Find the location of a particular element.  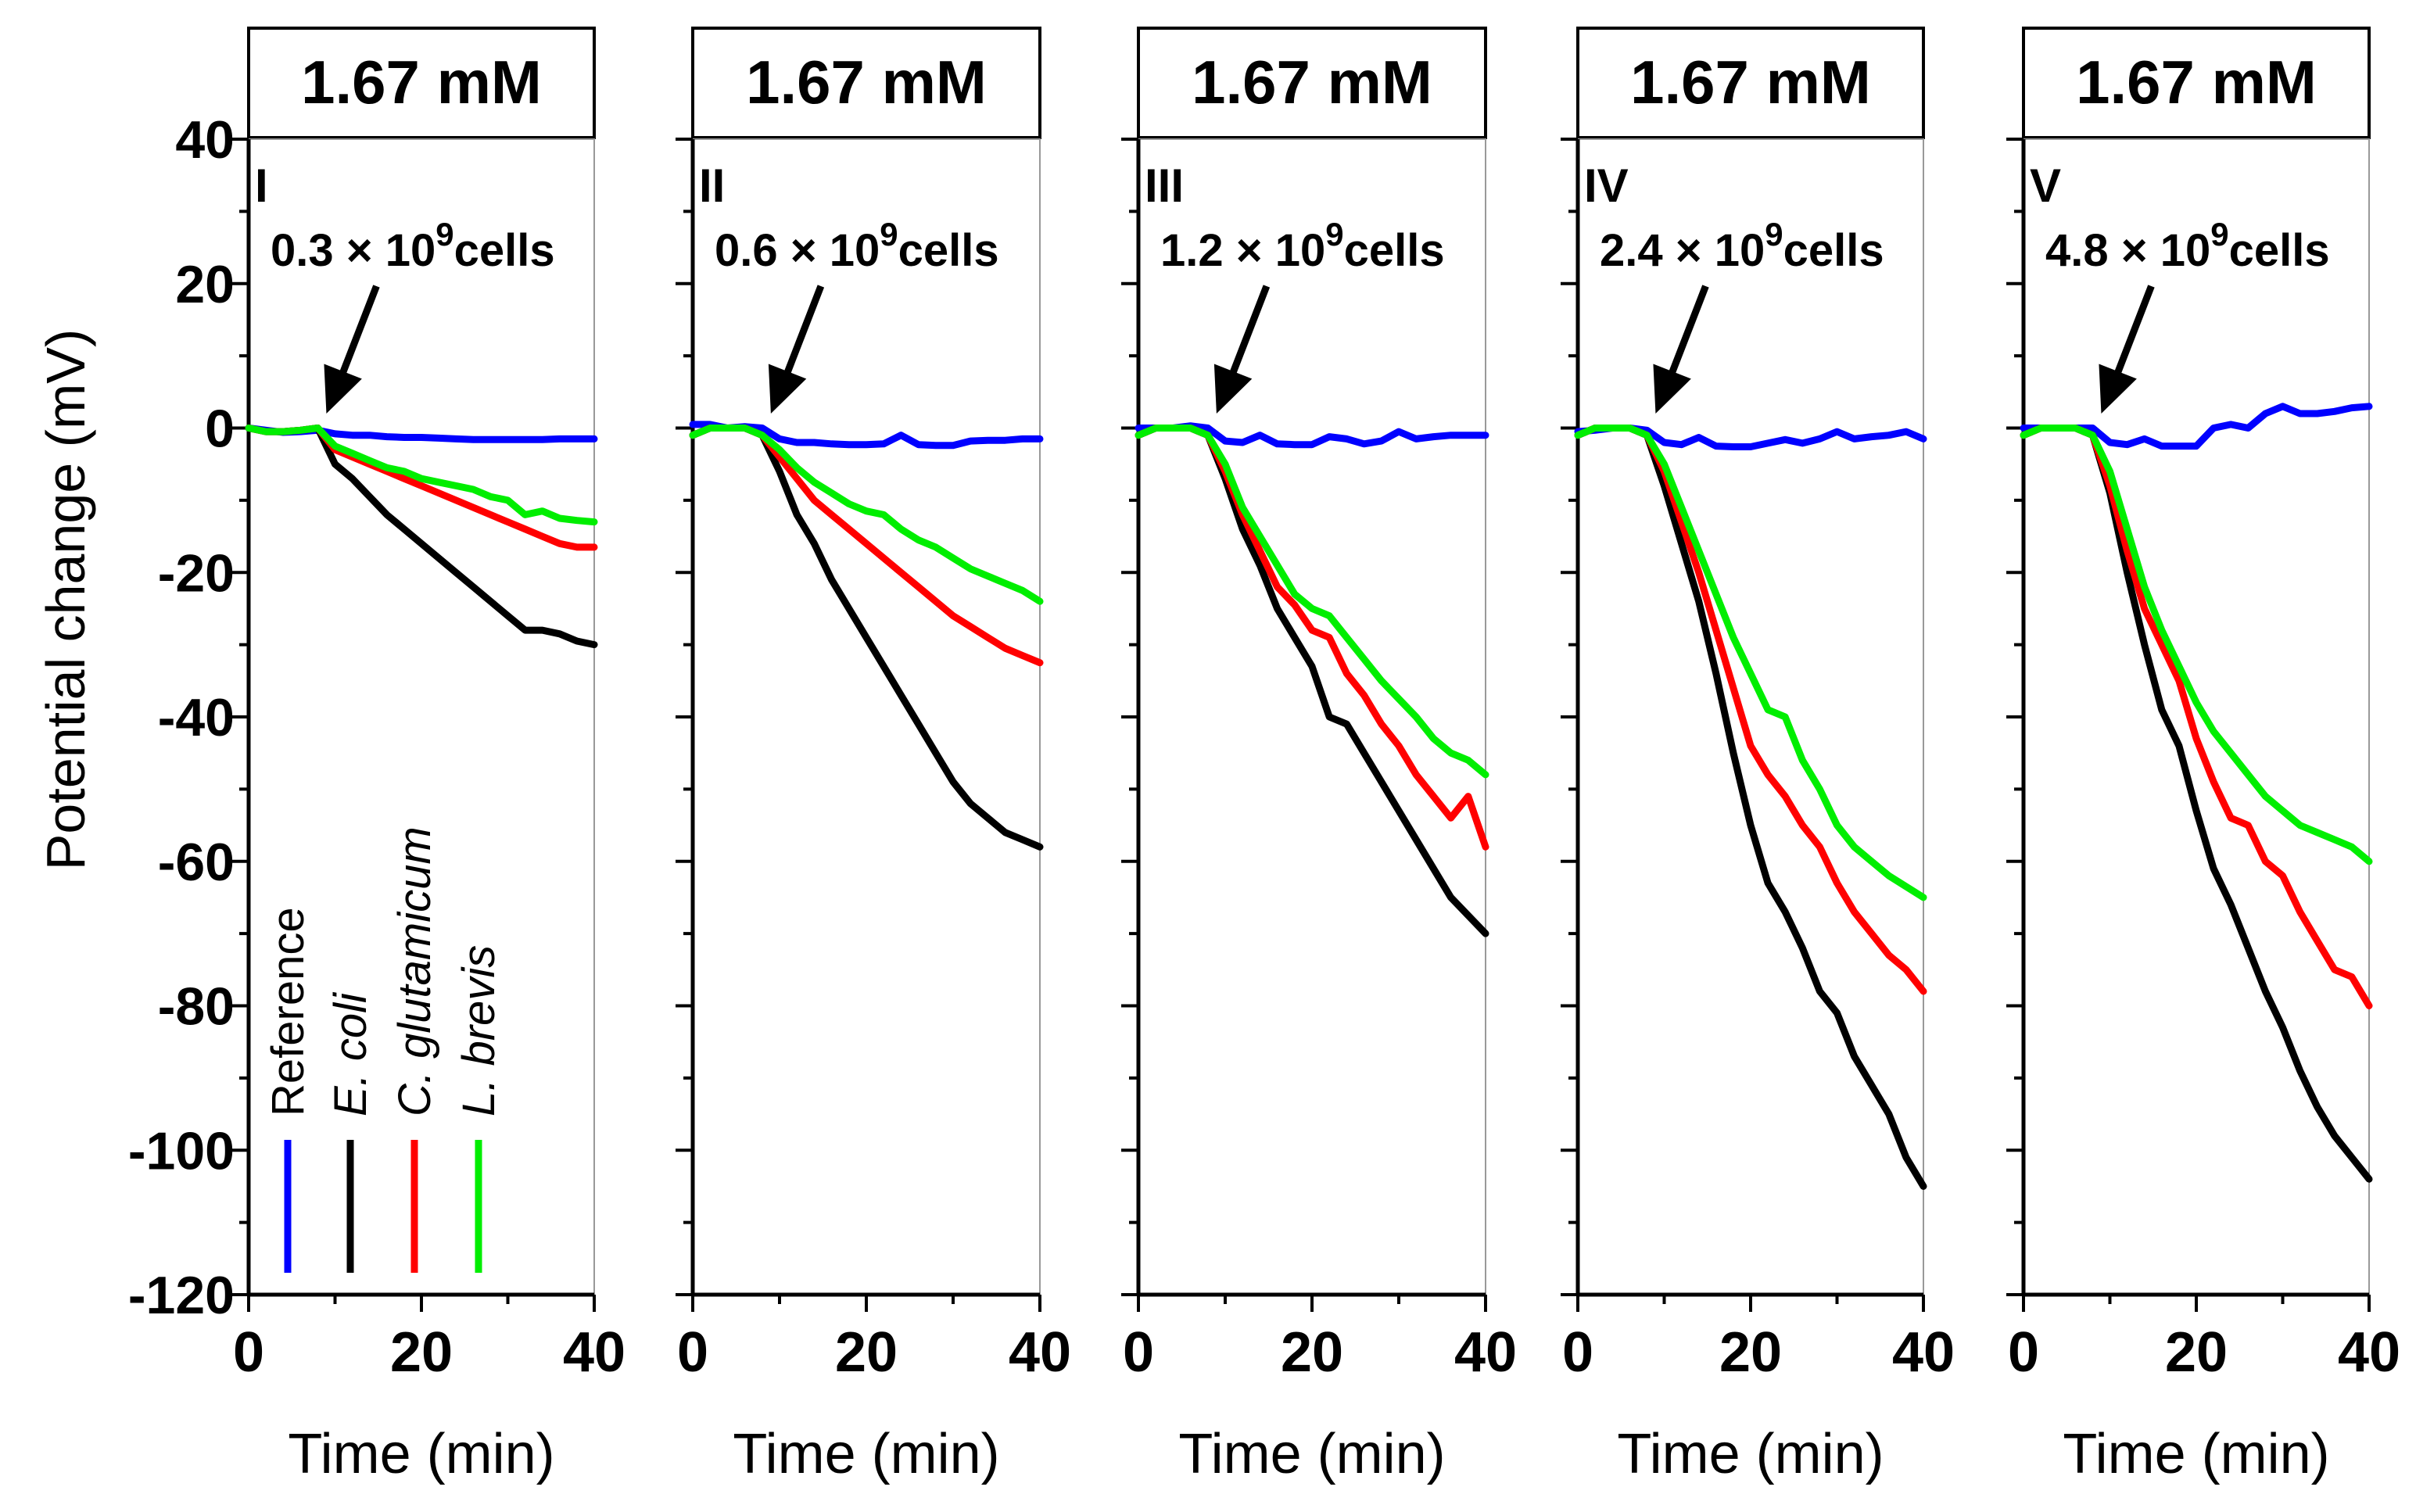

panel-label: V is located at coordinates (2046, 185).